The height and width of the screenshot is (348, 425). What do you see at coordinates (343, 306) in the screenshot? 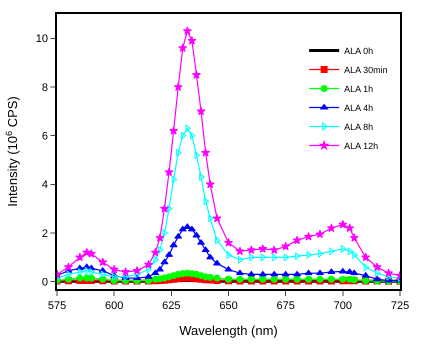
I see `x-tick-label: 700` at bounding box center [343, 306].